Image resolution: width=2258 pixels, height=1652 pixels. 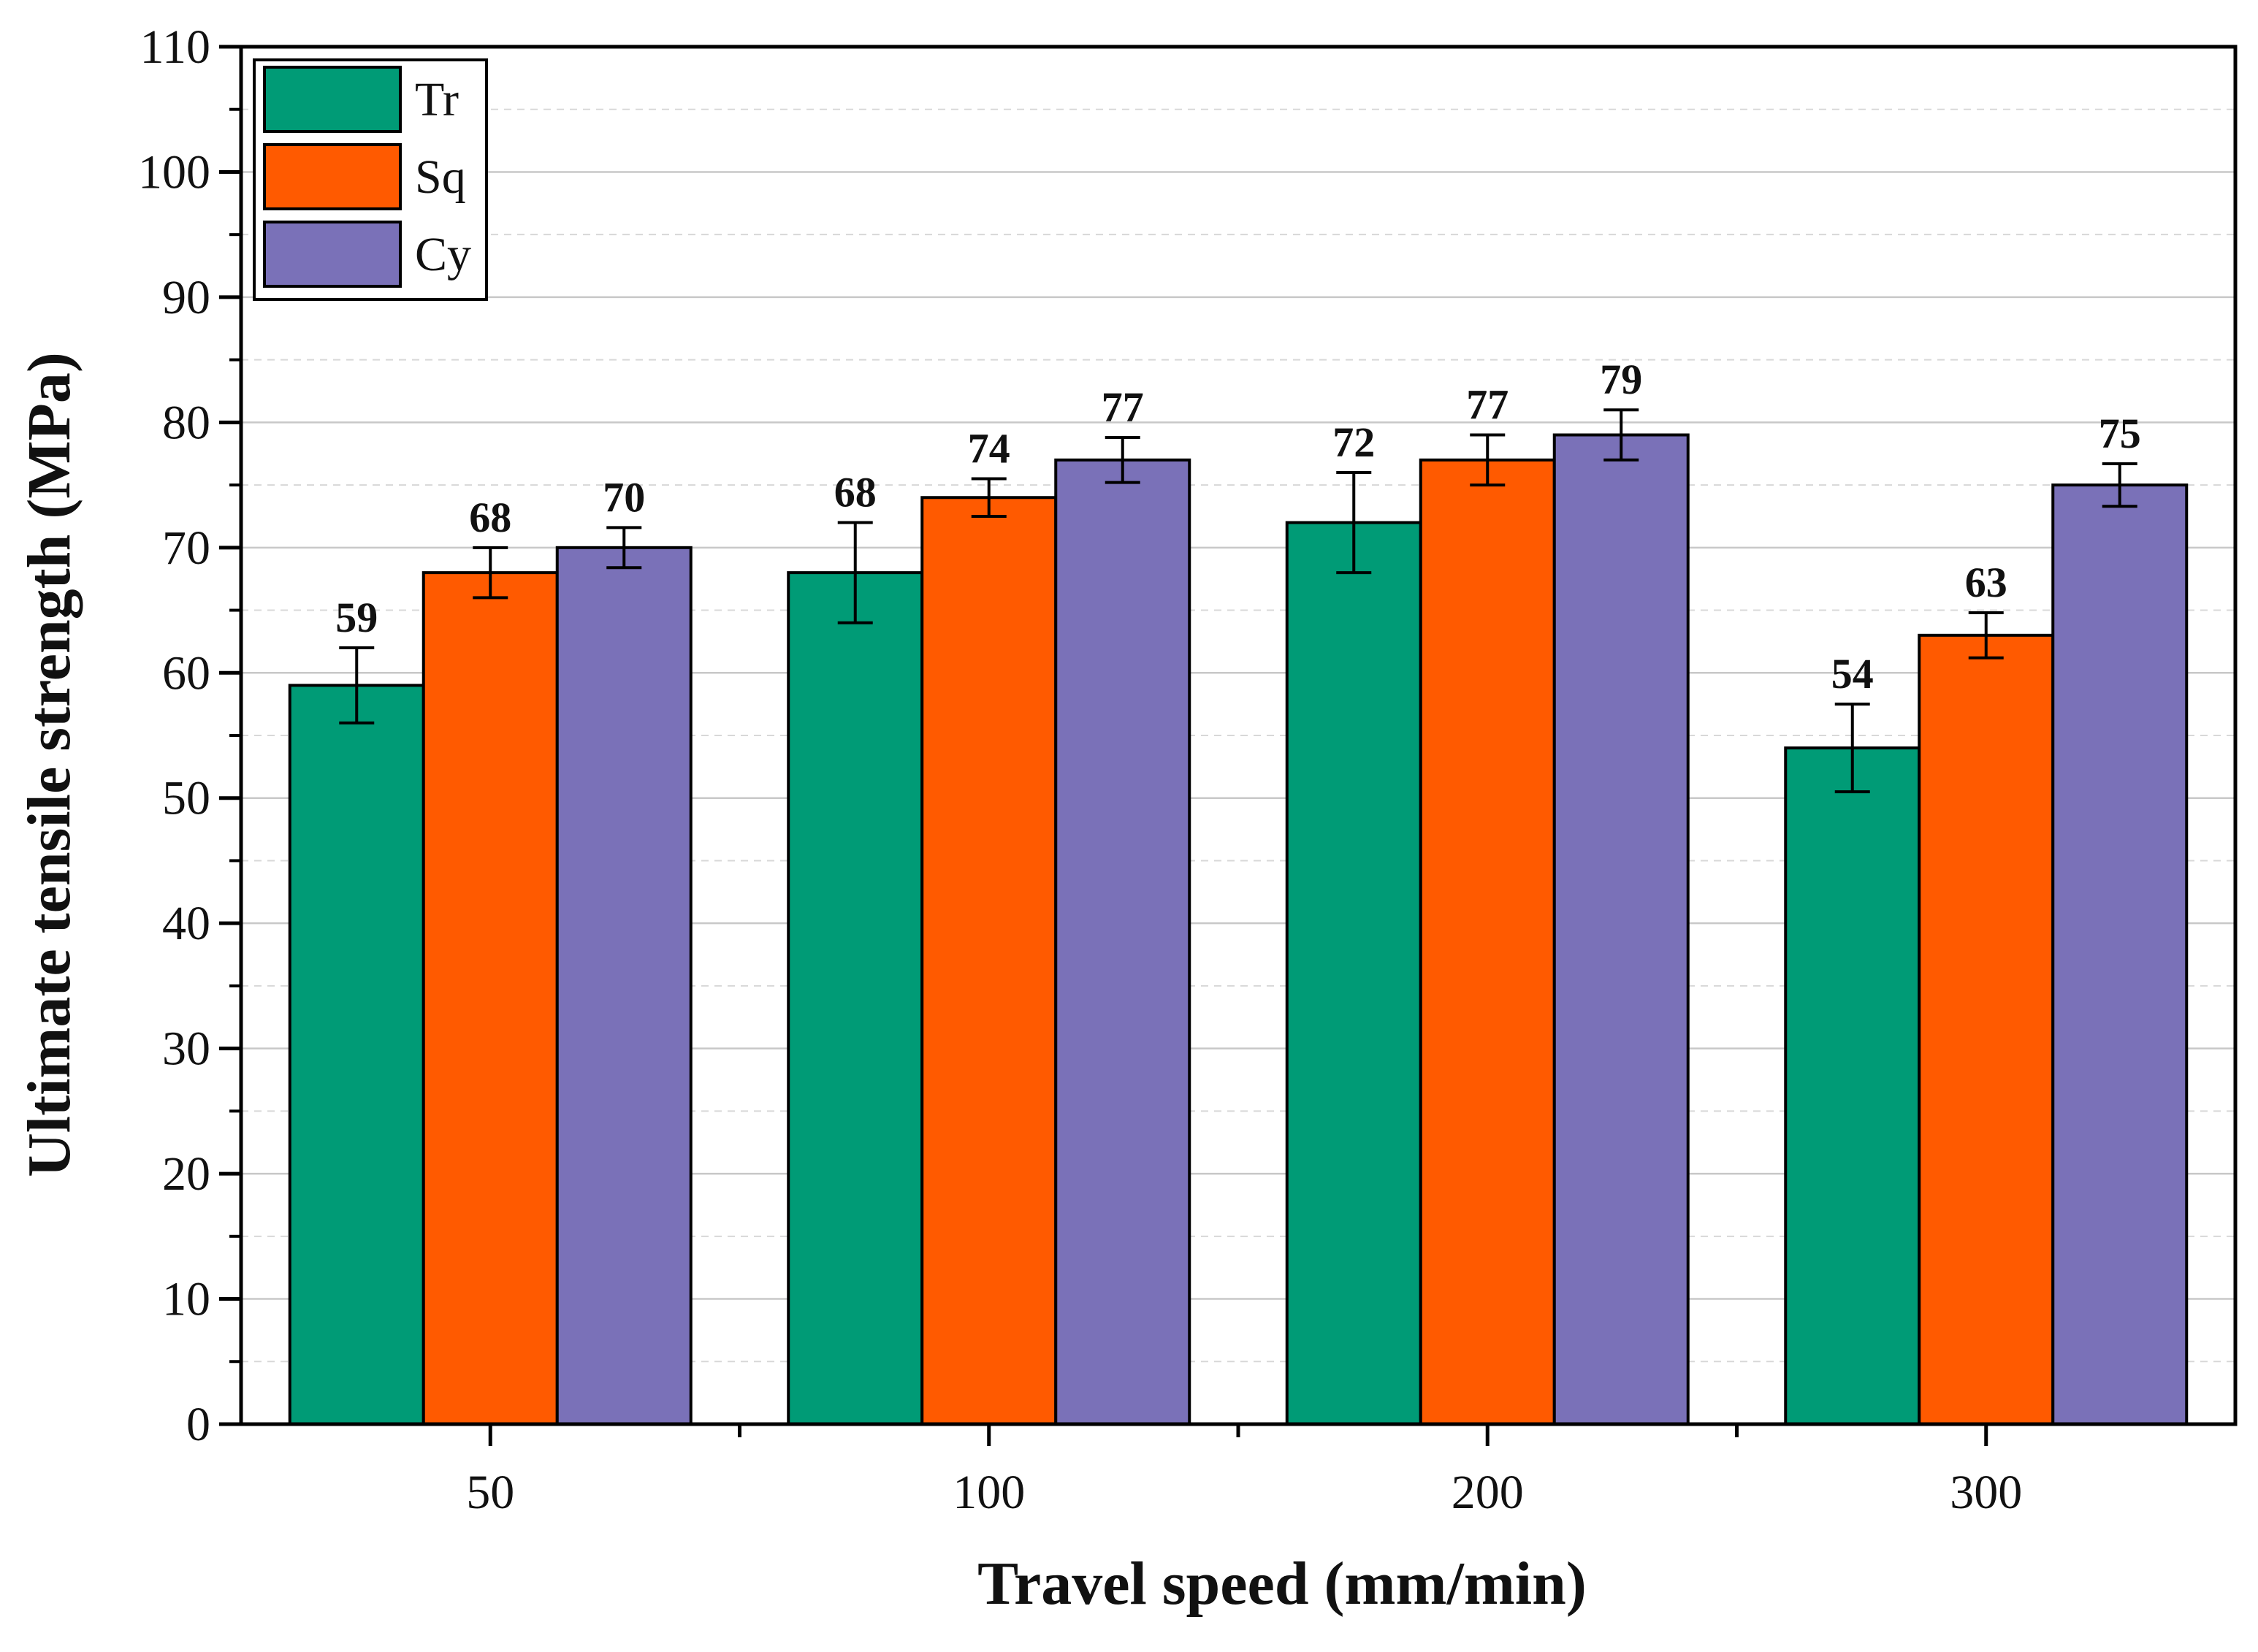 I want to click on y-tick-label: 40, so click(x=186, y=923).